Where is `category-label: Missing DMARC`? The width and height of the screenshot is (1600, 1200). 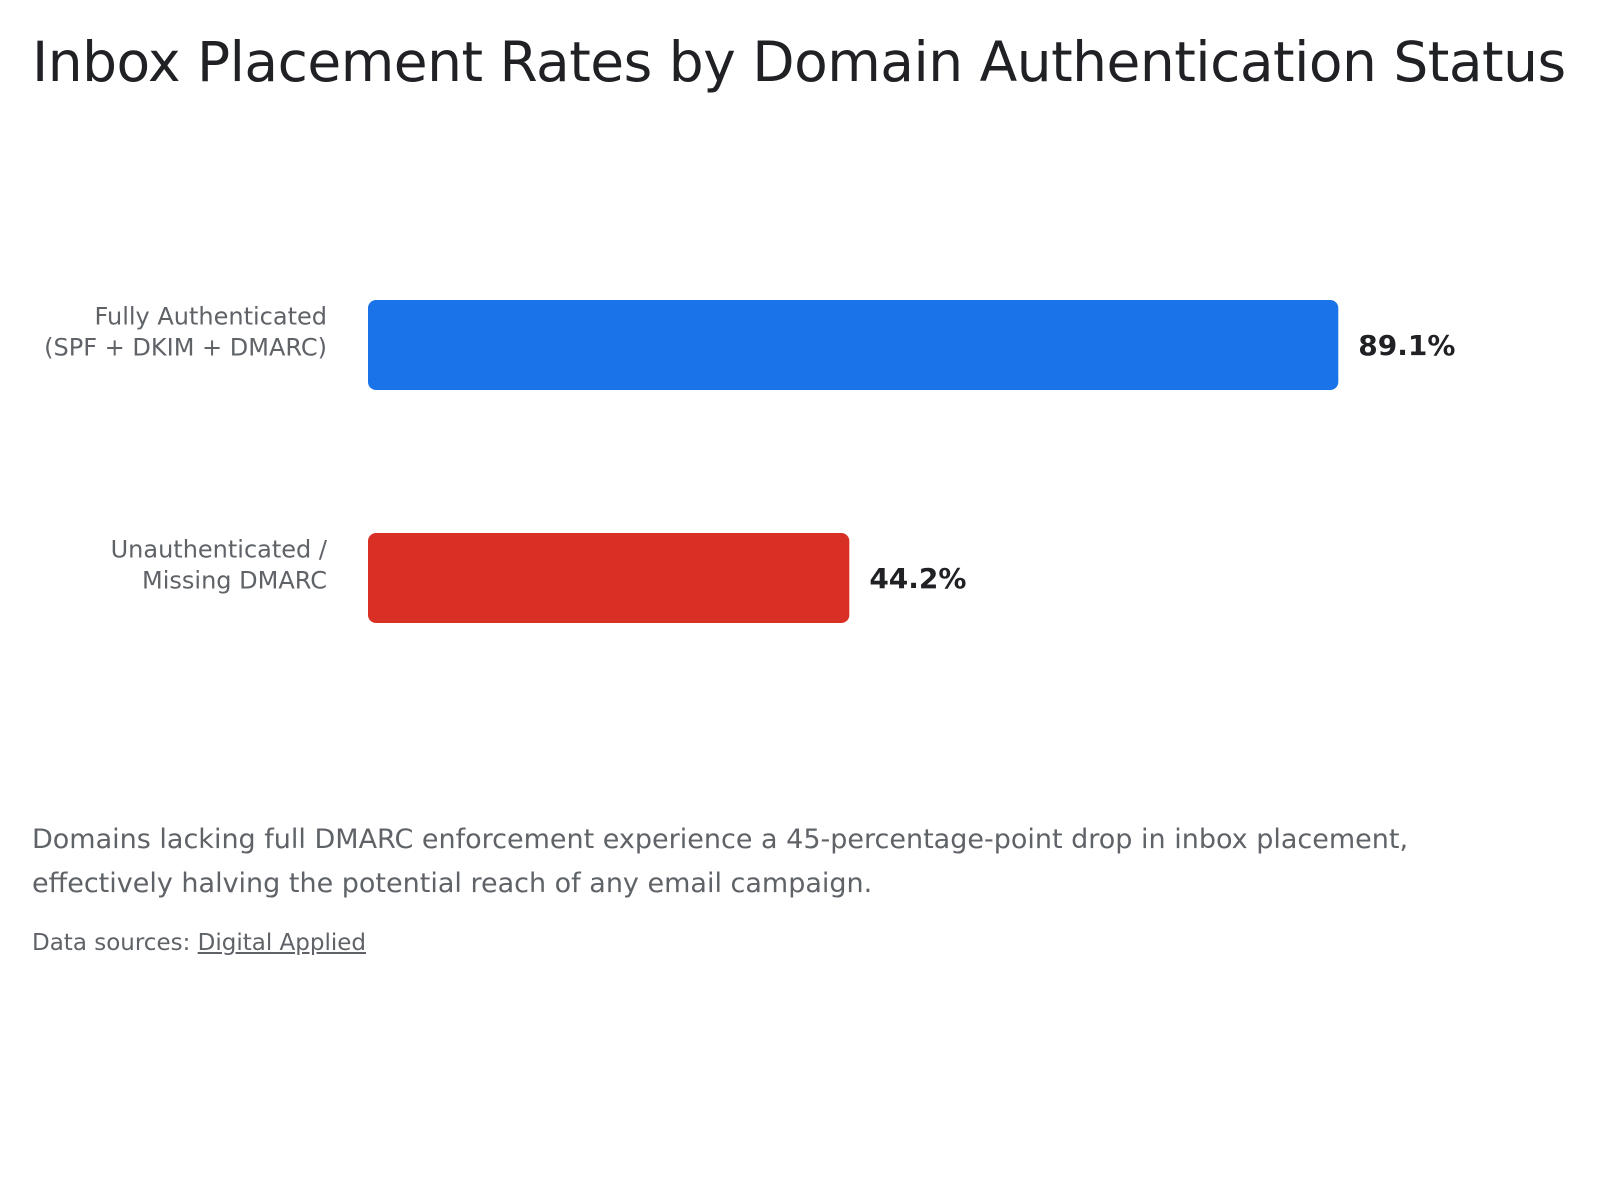
category-label: Missing DMARC is located at coordinates (234, 581).